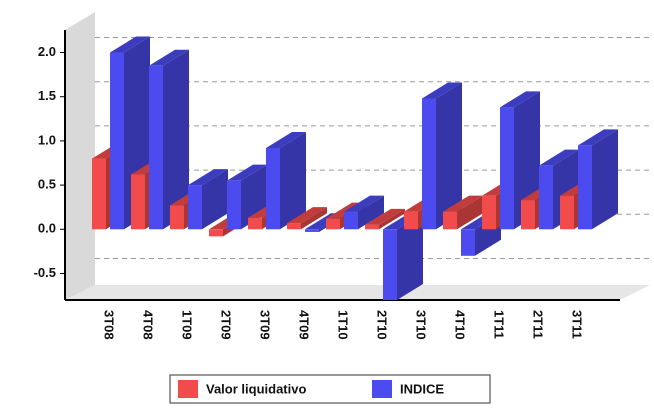 Image resolution: width=654 pixels, height=410 pixels. Describe the element at coordinates (304, 325) in the screenshot. I see `x-tick-label: 4T09` at that location.